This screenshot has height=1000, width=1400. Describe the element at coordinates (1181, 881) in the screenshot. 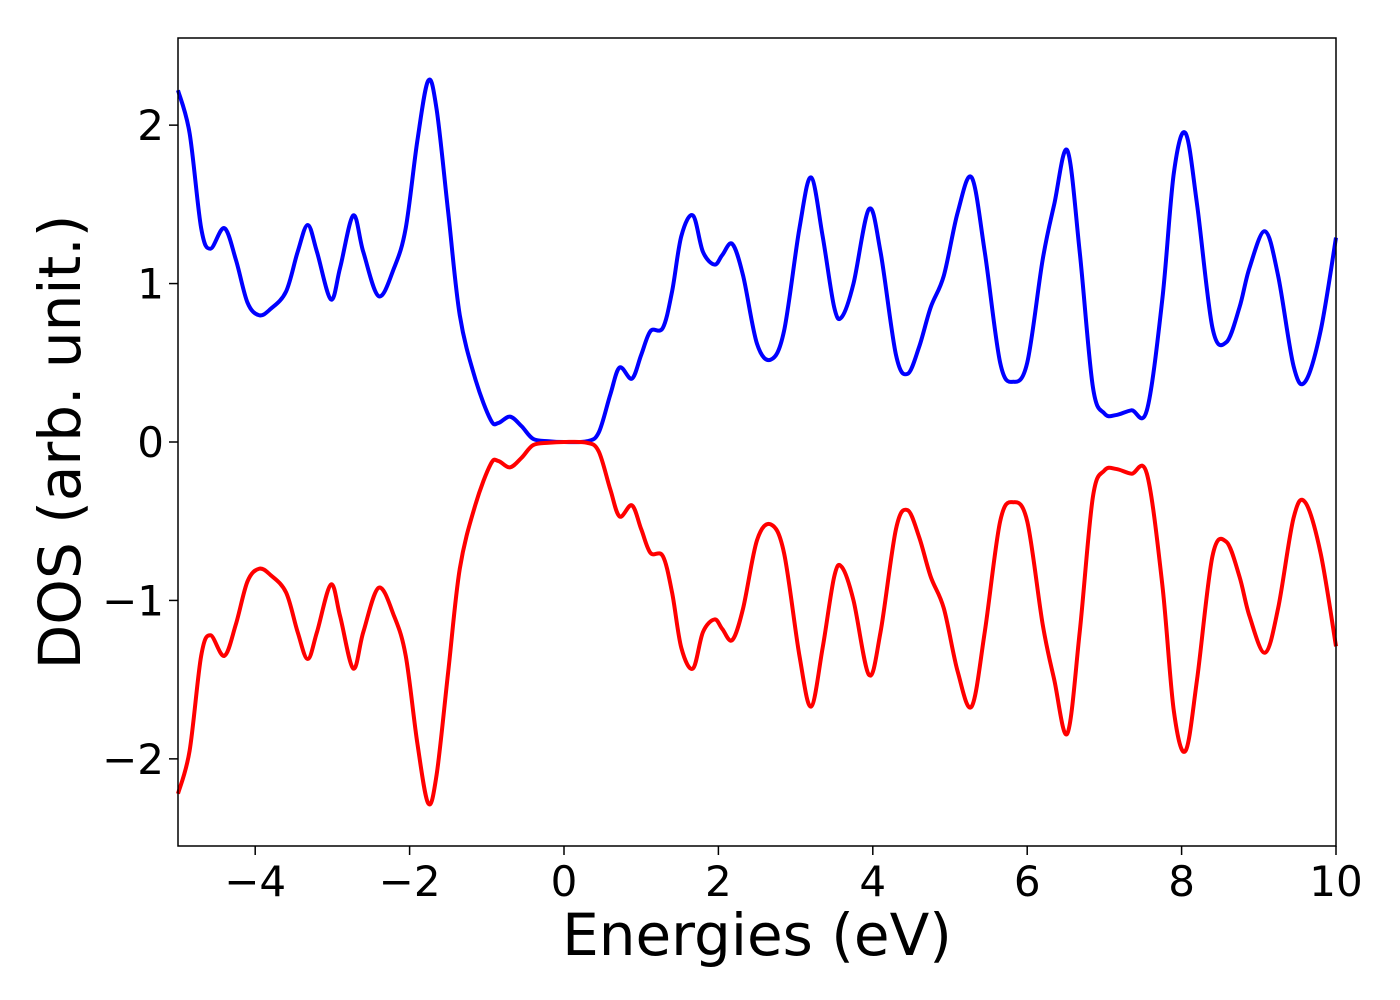

I see `x-tick-label: 8` at that location.